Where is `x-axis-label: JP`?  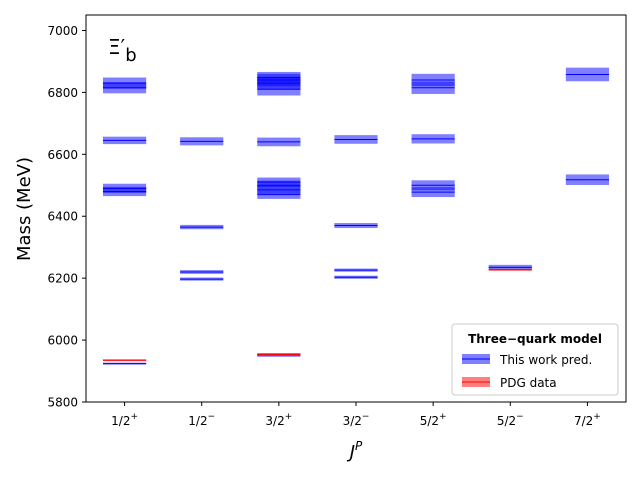 x-axis-label: JP is located at coordinates (355, 451).